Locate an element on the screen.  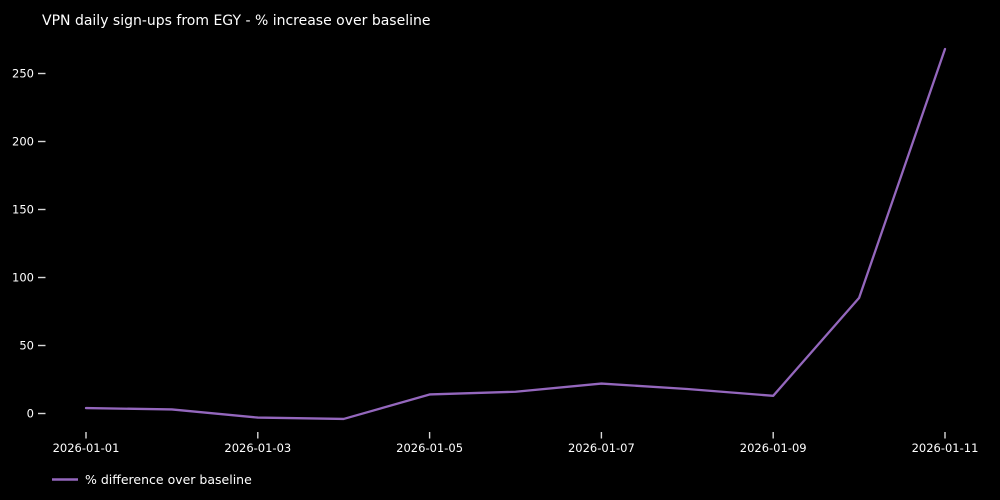
y-tick-label: 0 is located at coordinates (30, 414).